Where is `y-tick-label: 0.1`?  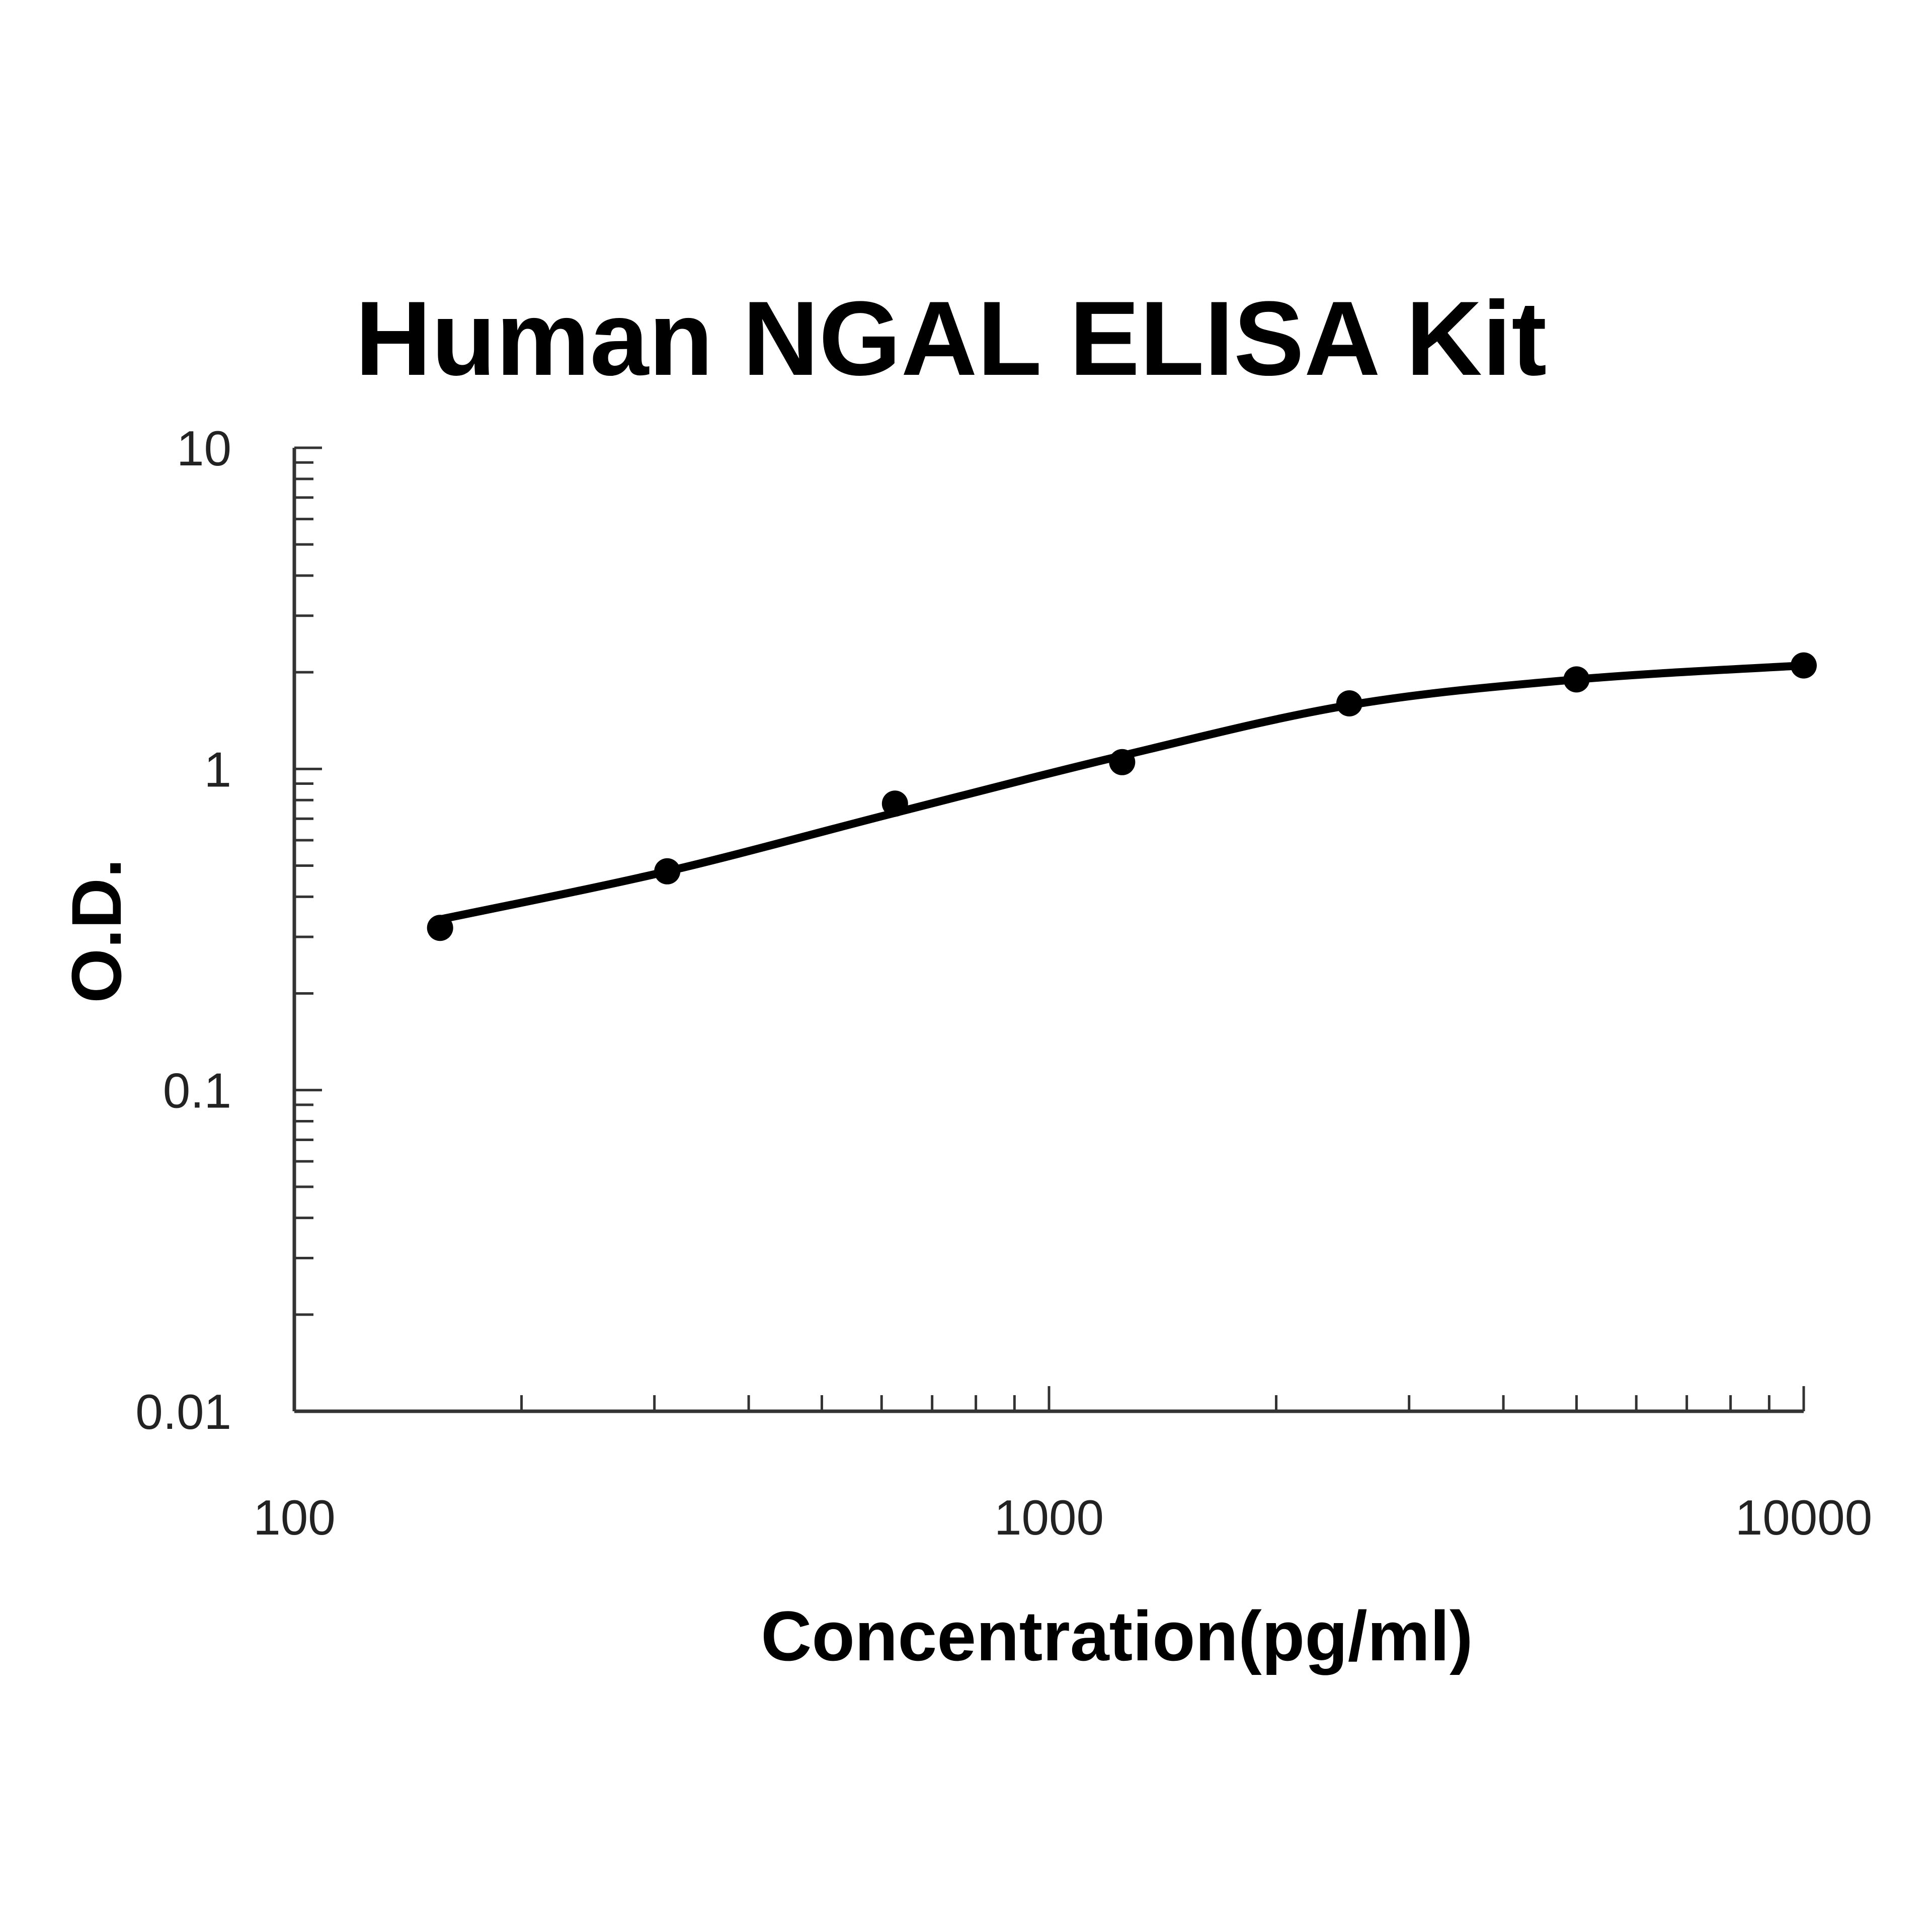
y-tick-label: 0.1 is located at coordinates (197, 1090).